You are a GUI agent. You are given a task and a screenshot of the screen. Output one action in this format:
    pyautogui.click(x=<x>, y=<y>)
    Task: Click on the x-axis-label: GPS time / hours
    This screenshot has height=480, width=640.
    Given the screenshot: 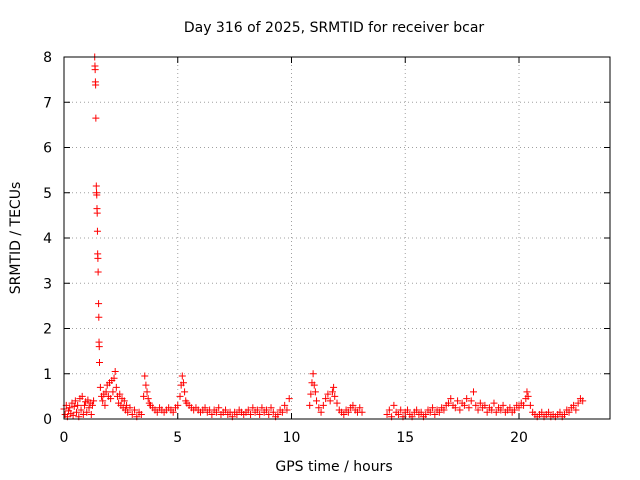 What is the action you would take?
    pyautogui.click(x=333, y=467)
    